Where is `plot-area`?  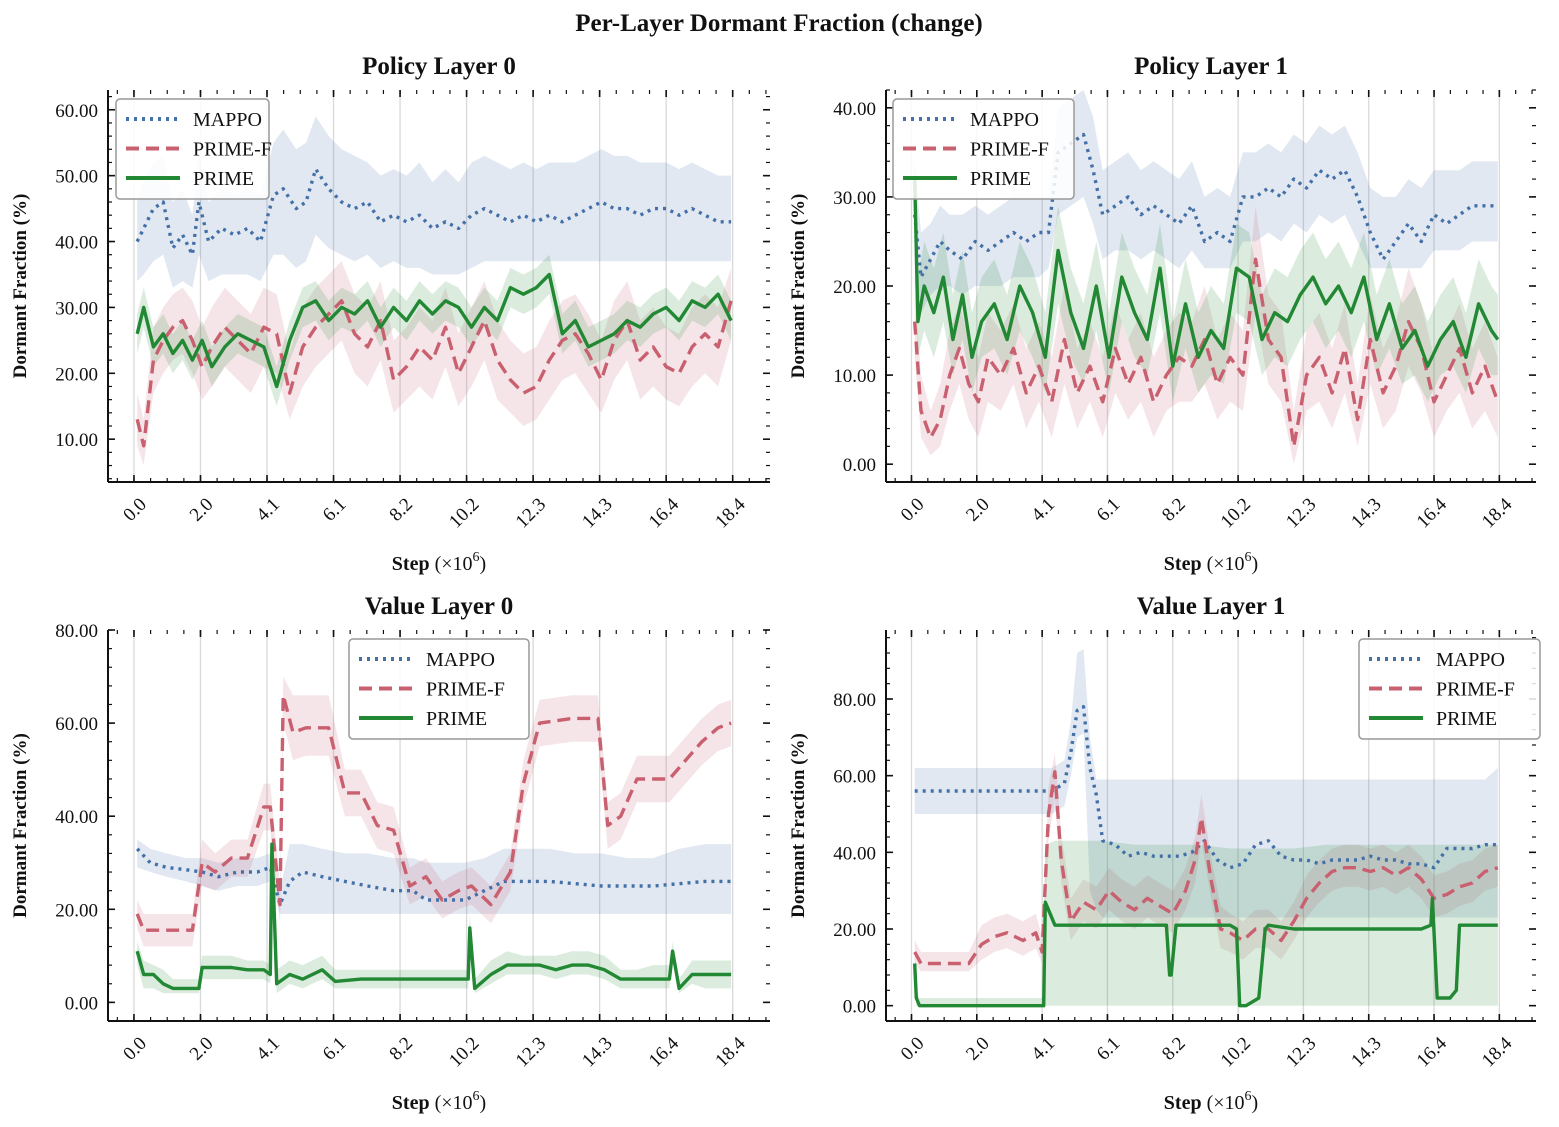
plot-area is located at coordinates (1206, 828).